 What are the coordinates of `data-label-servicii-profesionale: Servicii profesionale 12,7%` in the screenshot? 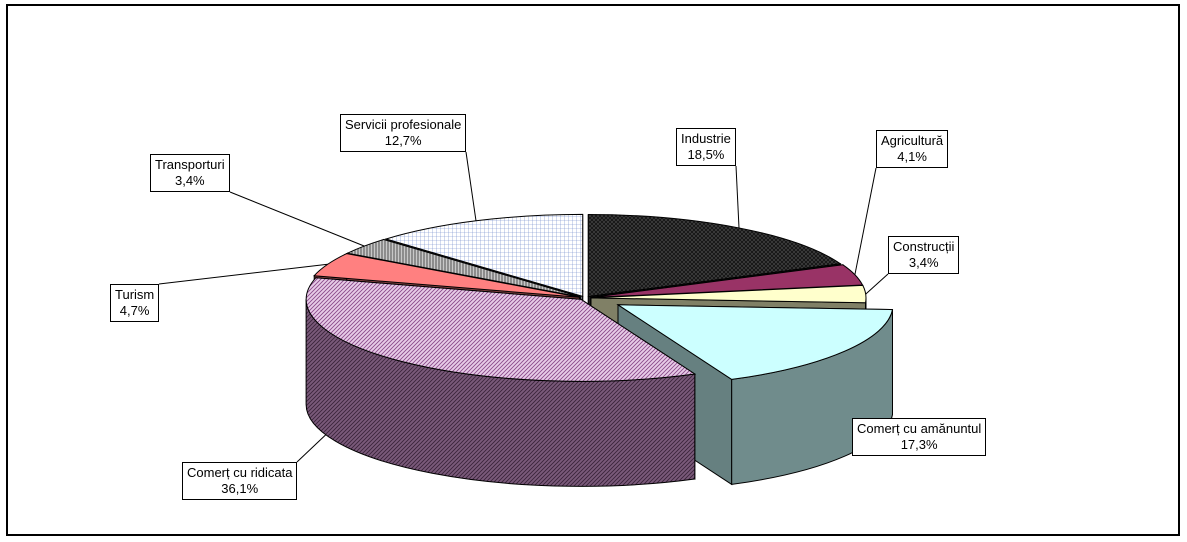 It's located at (403, 133).